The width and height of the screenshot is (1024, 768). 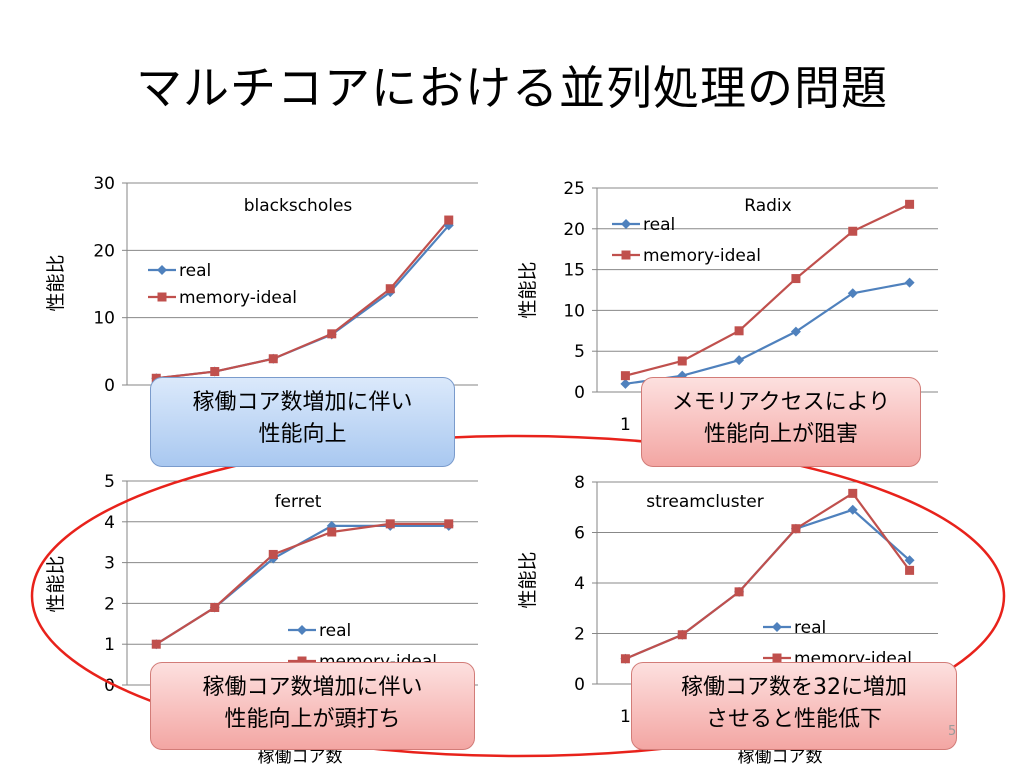 I want to click on callout-radix: メモリアクセスにより 性能向上が阻害, so click(x=781, y=422).